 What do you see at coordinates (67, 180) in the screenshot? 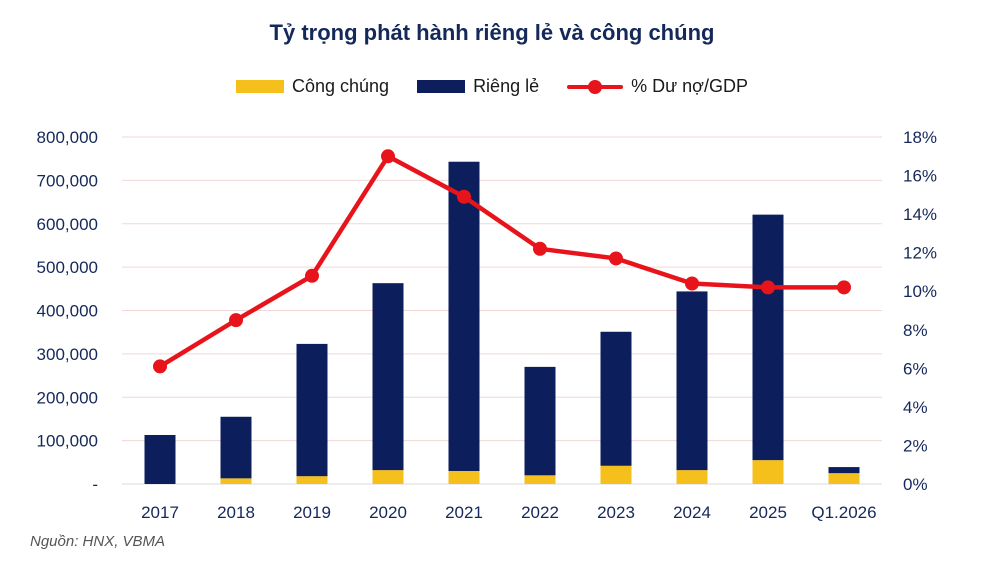
I see `y-left-tick-label: 700,000` at bounding box center [67, 180].